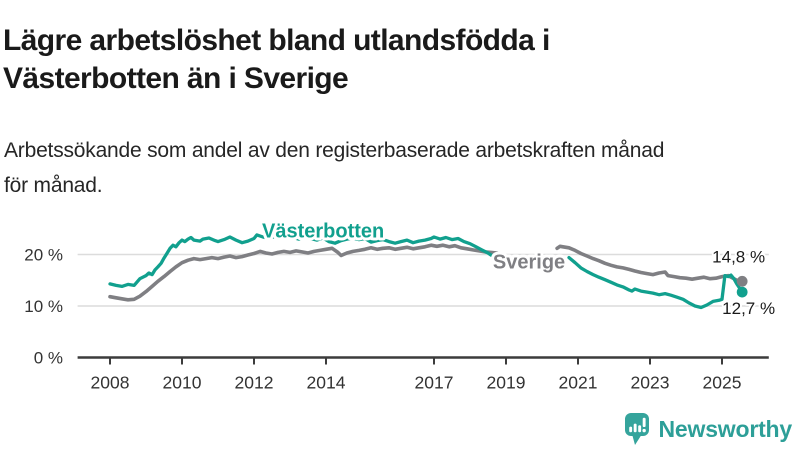 This screenshot has width=800, height=450. Describe the element at coordinates (636, 429) in the screenshot. I see `bar-chart-speech-bubble-icon` at that location.